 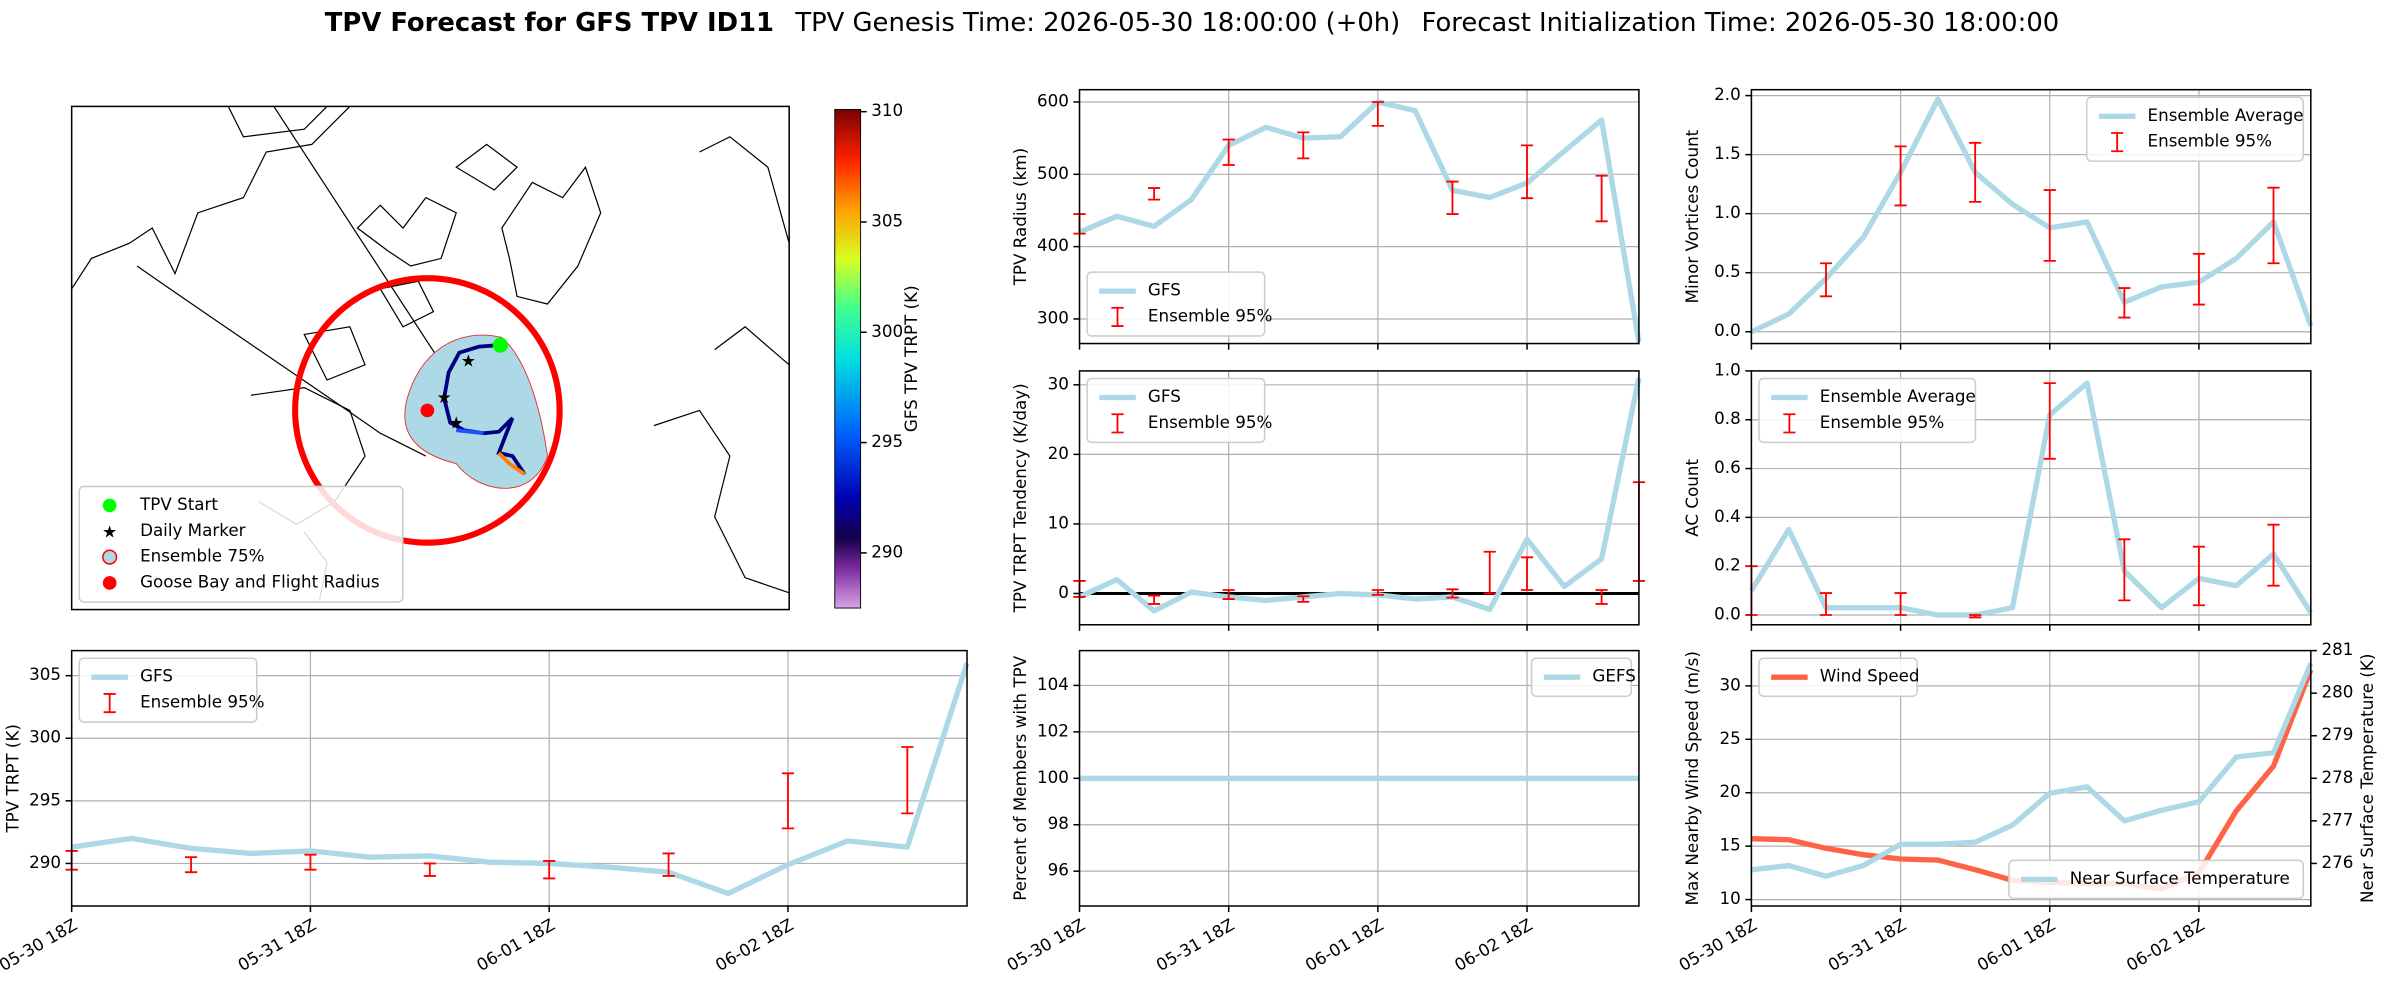 I want to click on y-tick-label: 25, so click(x=1729, y=738).